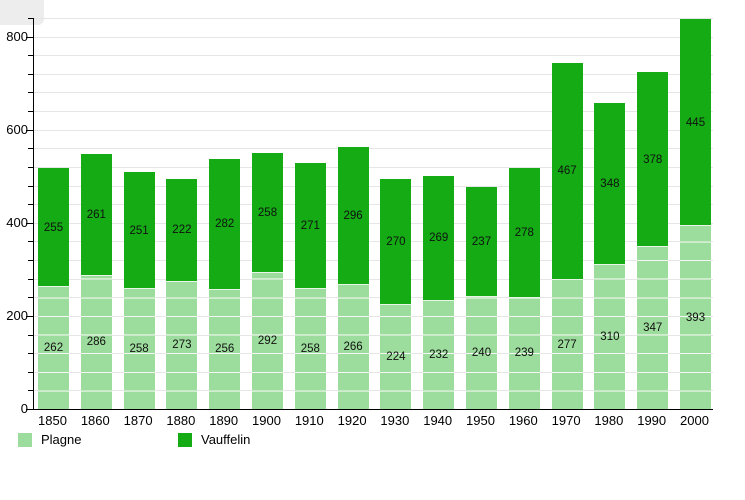  Describe the element at coordinates (524, 233) in the screenshot. I see `bar-1960-vauffelin-segment` at that location.